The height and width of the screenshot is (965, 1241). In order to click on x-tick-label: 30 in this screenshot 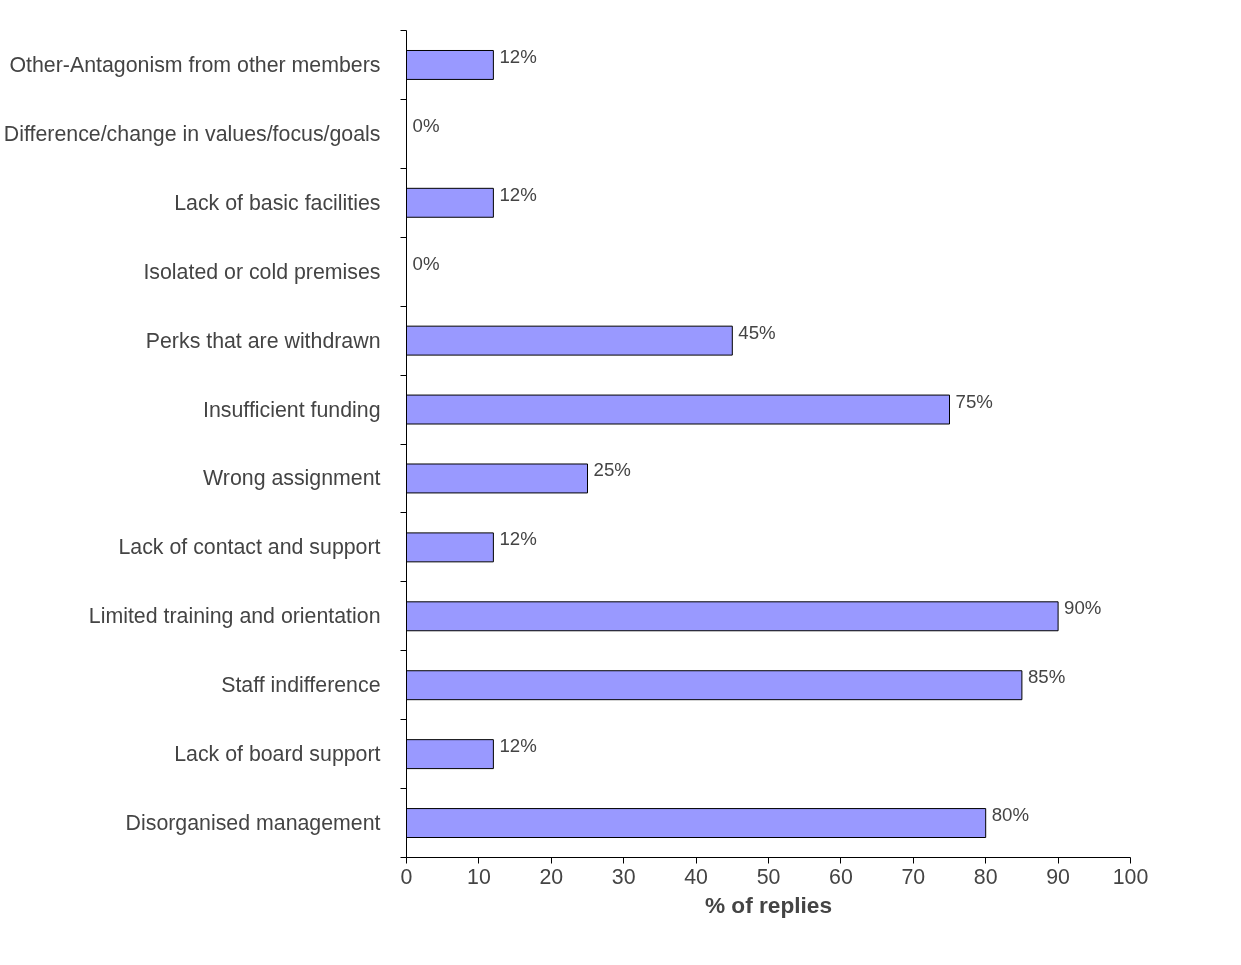, I will do `click(623, 876)`.